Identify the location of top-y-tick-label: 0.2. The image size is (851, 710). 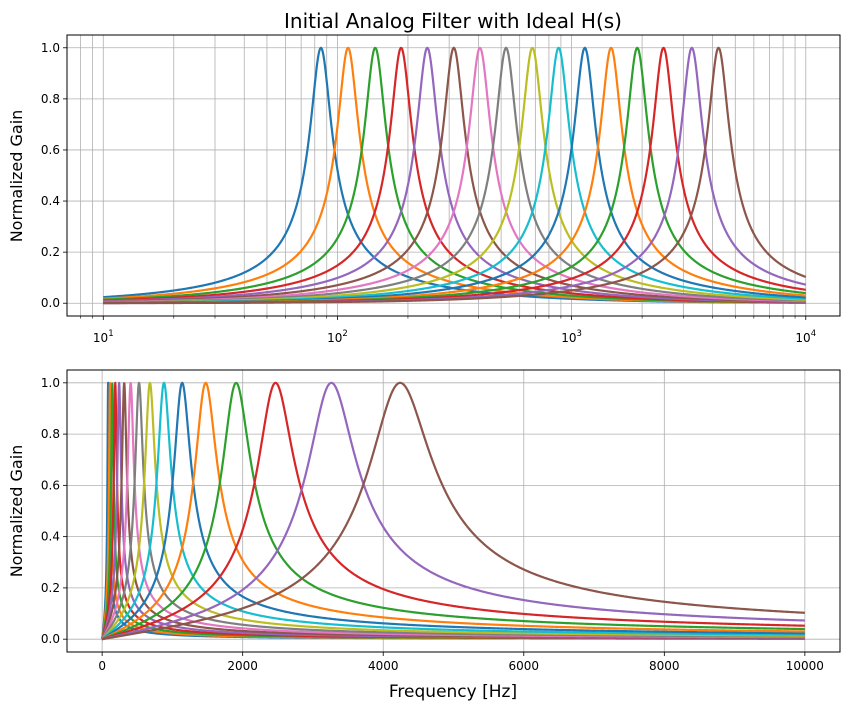
(50, 252).